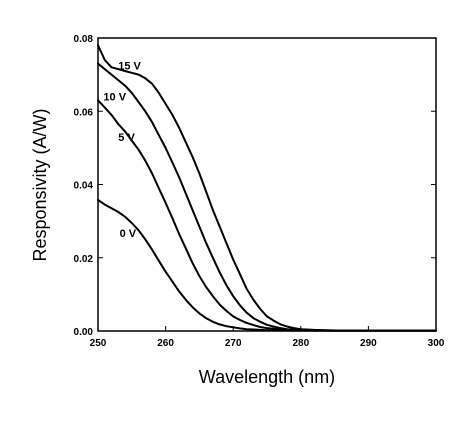 Image resolution: width=474 pixels, height=422 pixels. What do you see at coordinates (98, 343) in the screenshot?
I see `x-tick-label: 250` at bounding box center [98, 343].